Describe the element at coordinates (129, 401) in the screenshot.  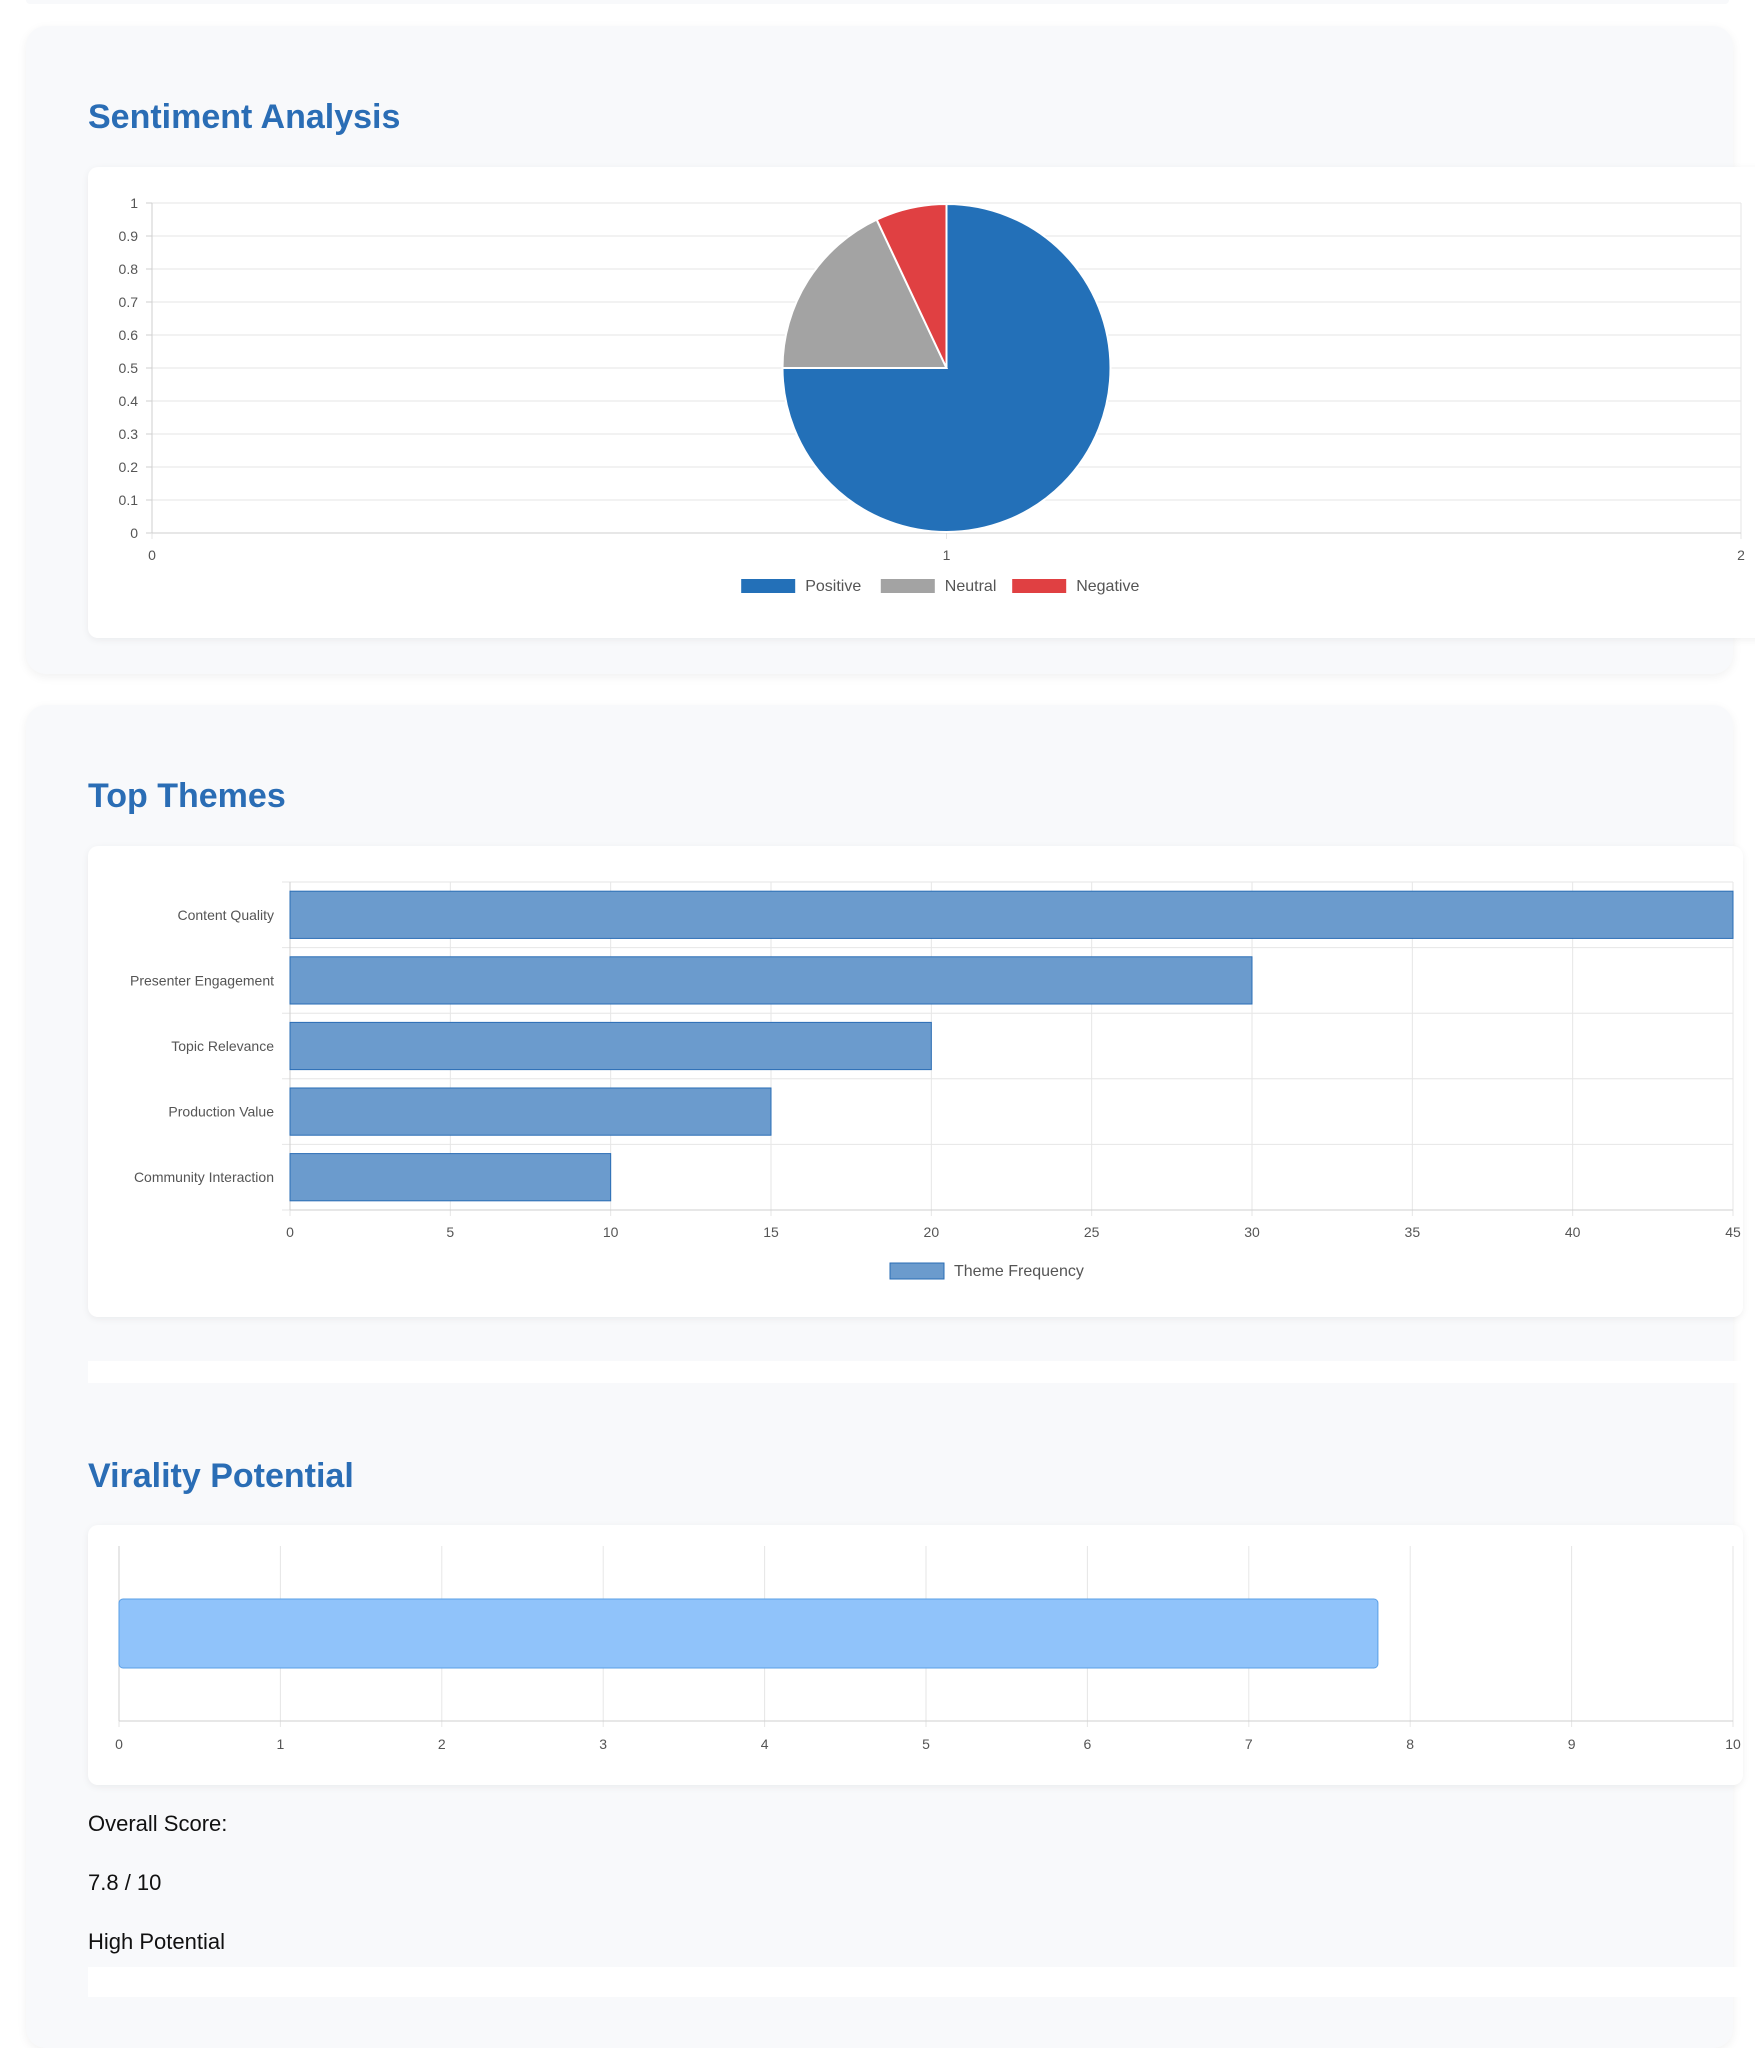
I see `y-tick-label: 0.4` at that location.